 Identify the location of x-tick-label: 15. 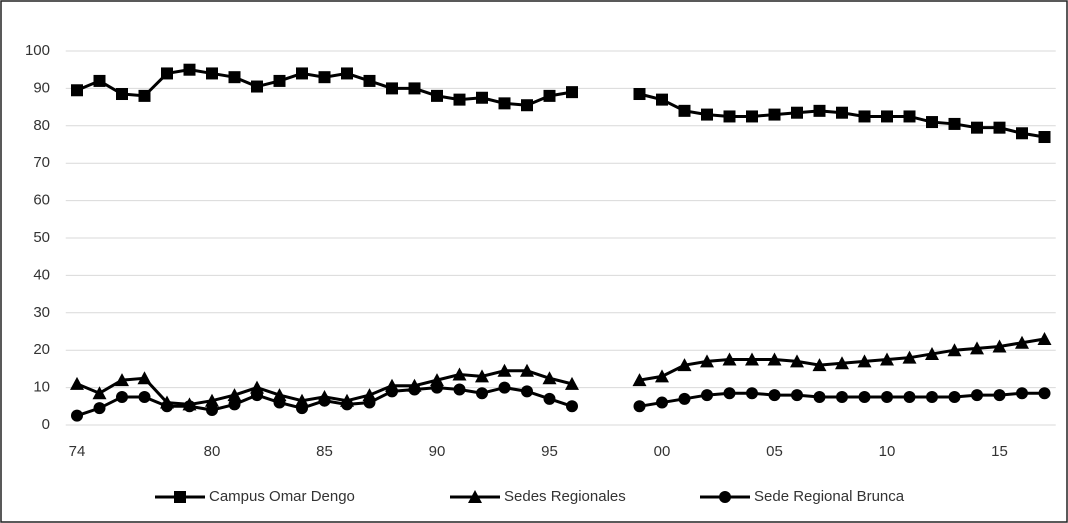
(999, 451).